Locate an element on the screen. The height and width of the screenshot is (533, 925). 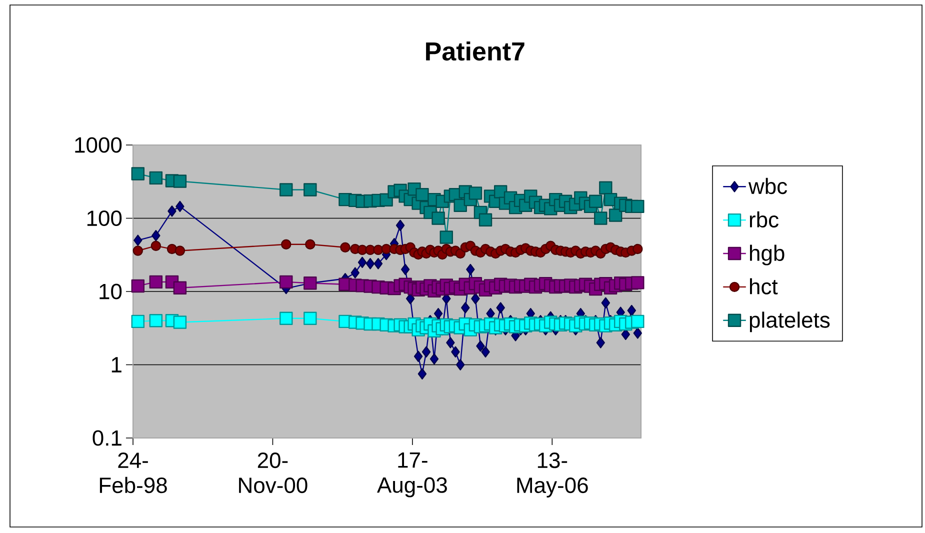
y-tick-label: 100 is located at coordinates (104, 218).